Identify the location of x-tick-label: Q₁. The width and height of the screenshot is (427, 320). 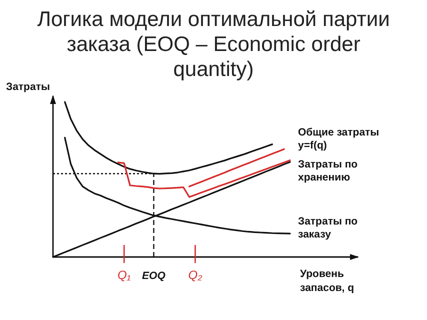
(124, 275).